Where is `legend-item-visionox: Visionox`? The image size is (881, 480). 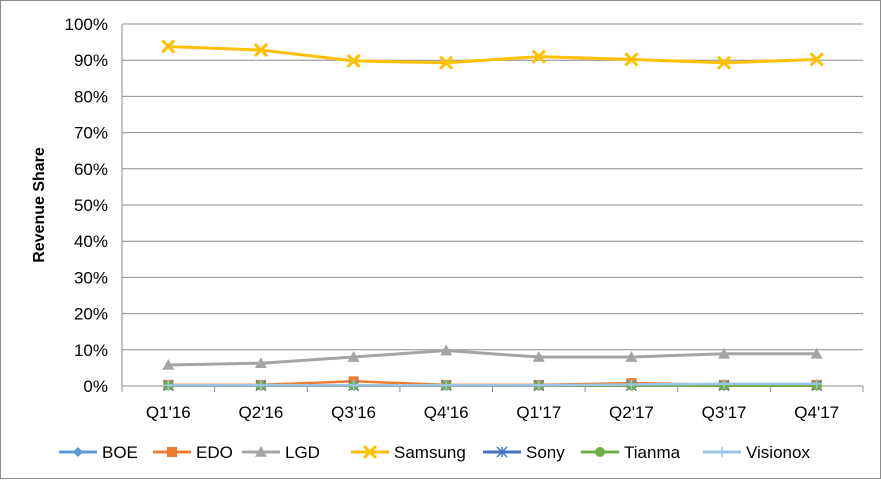
legend-item-visionox: Visionox is located at coordinates (756, 452).